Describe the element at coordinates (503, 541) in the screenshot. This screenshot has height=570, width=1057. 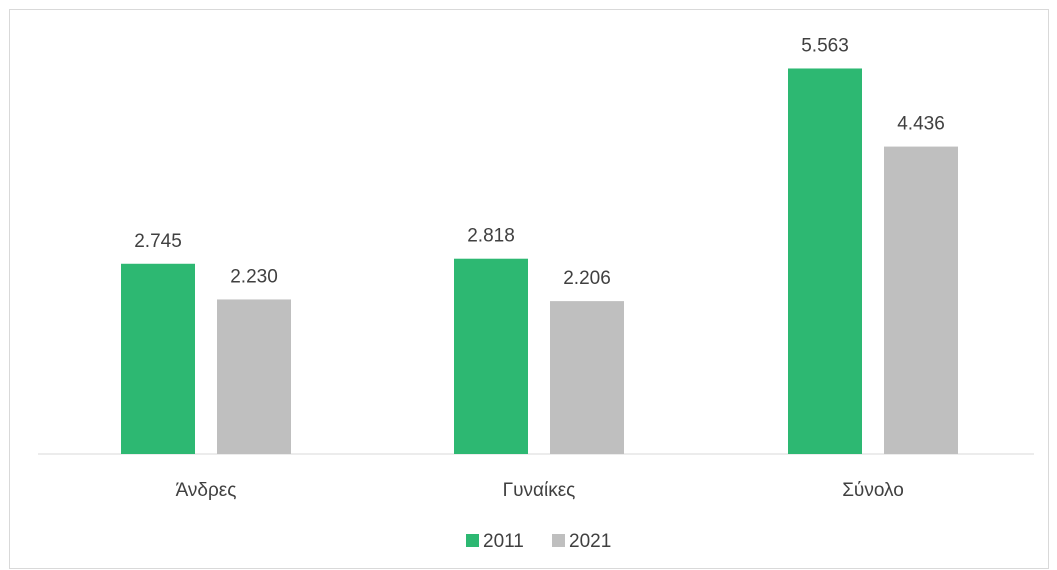
I see `legend-label-2011: 2011` at that location.